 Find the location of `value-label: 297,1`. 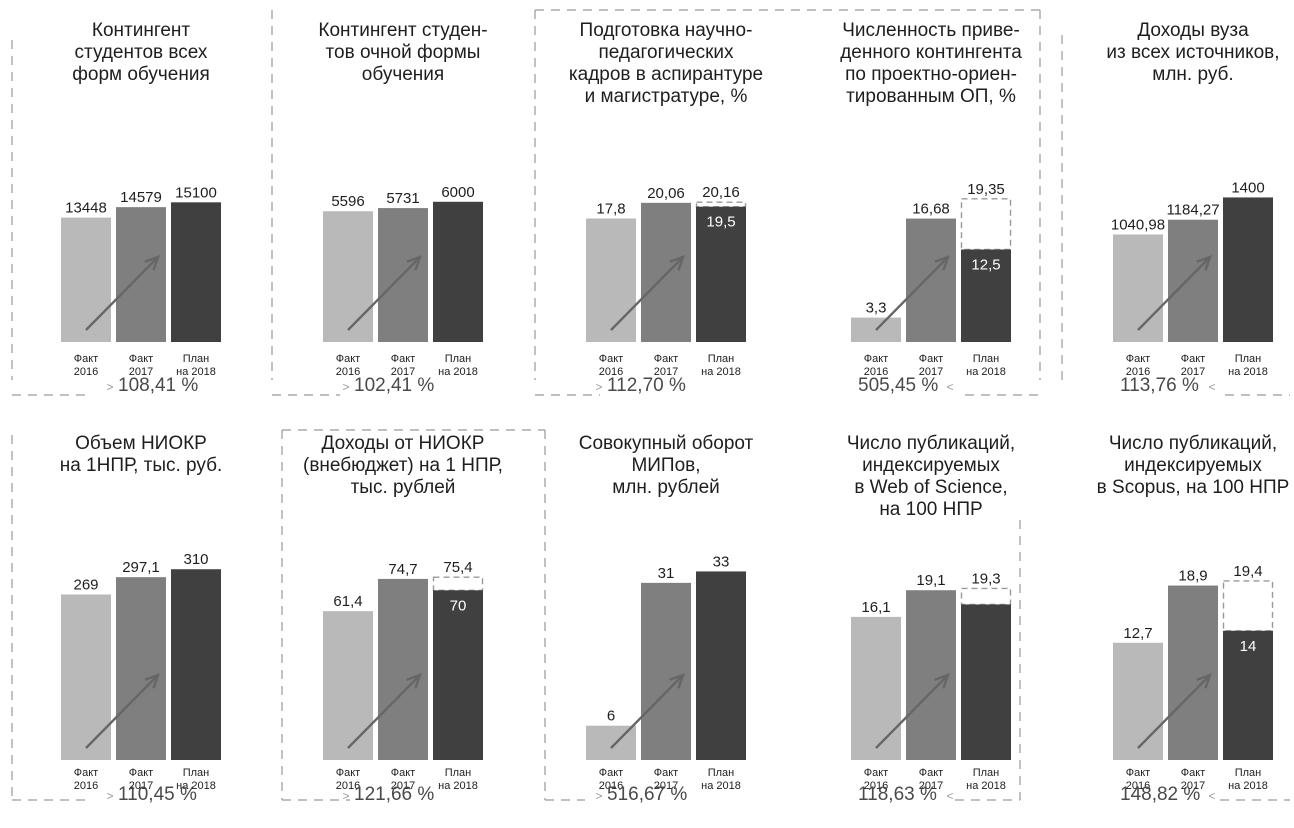

value-label: 297,1 is located at coordinates (141, 567).